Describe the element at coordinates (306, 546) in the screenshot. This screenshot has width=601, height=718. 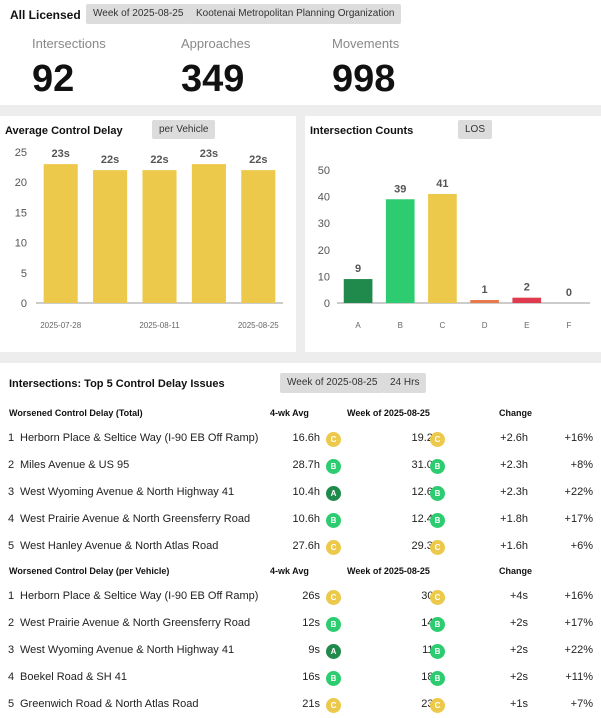
I see `four-week-avg-value: 27.6h` at that location.